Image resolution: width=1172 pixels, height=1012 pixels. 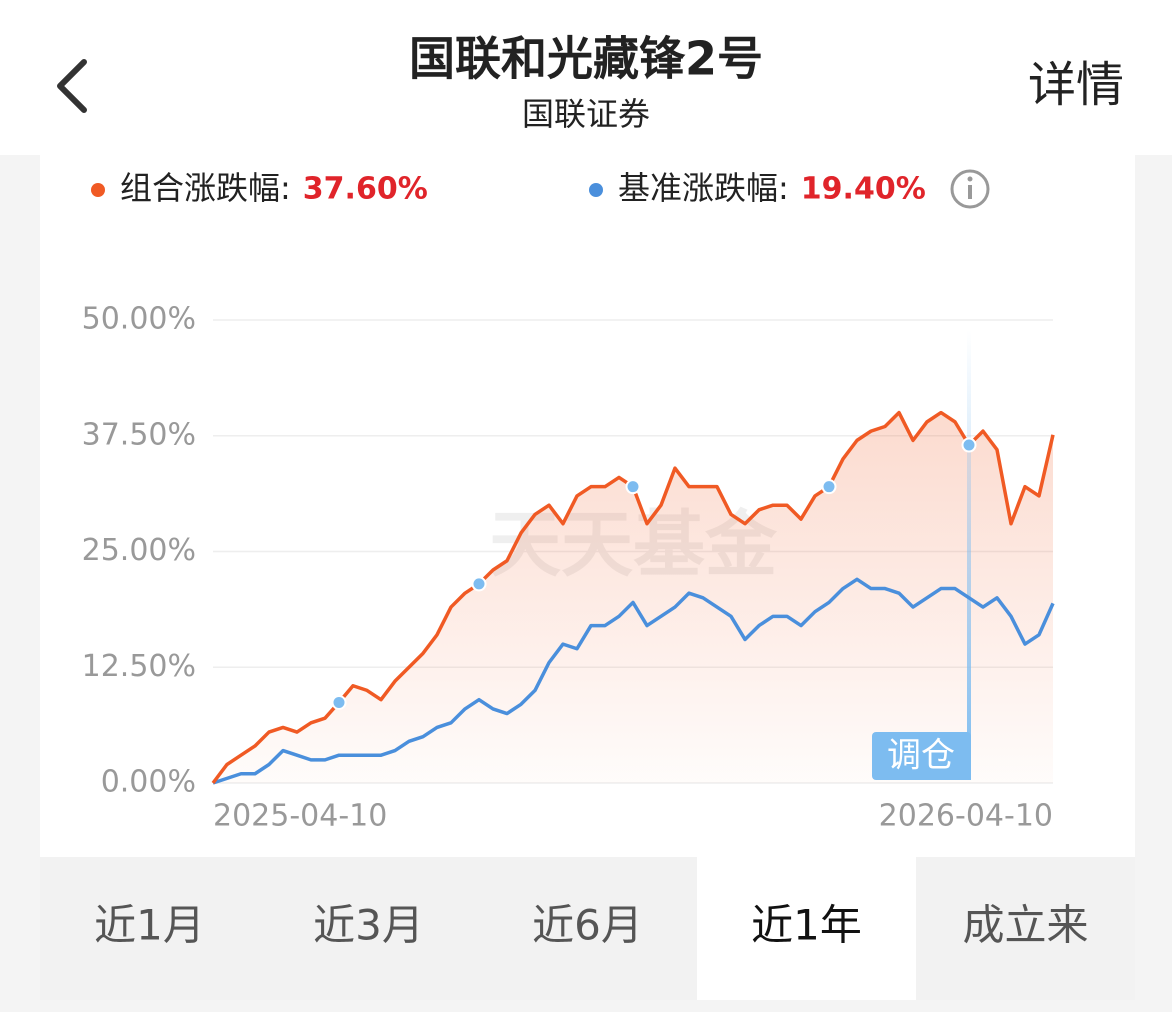 What do you see at coordinates (1025, 925) in the screenshot?
I see `tab: 成立来` at bounding box center [1025, 925].